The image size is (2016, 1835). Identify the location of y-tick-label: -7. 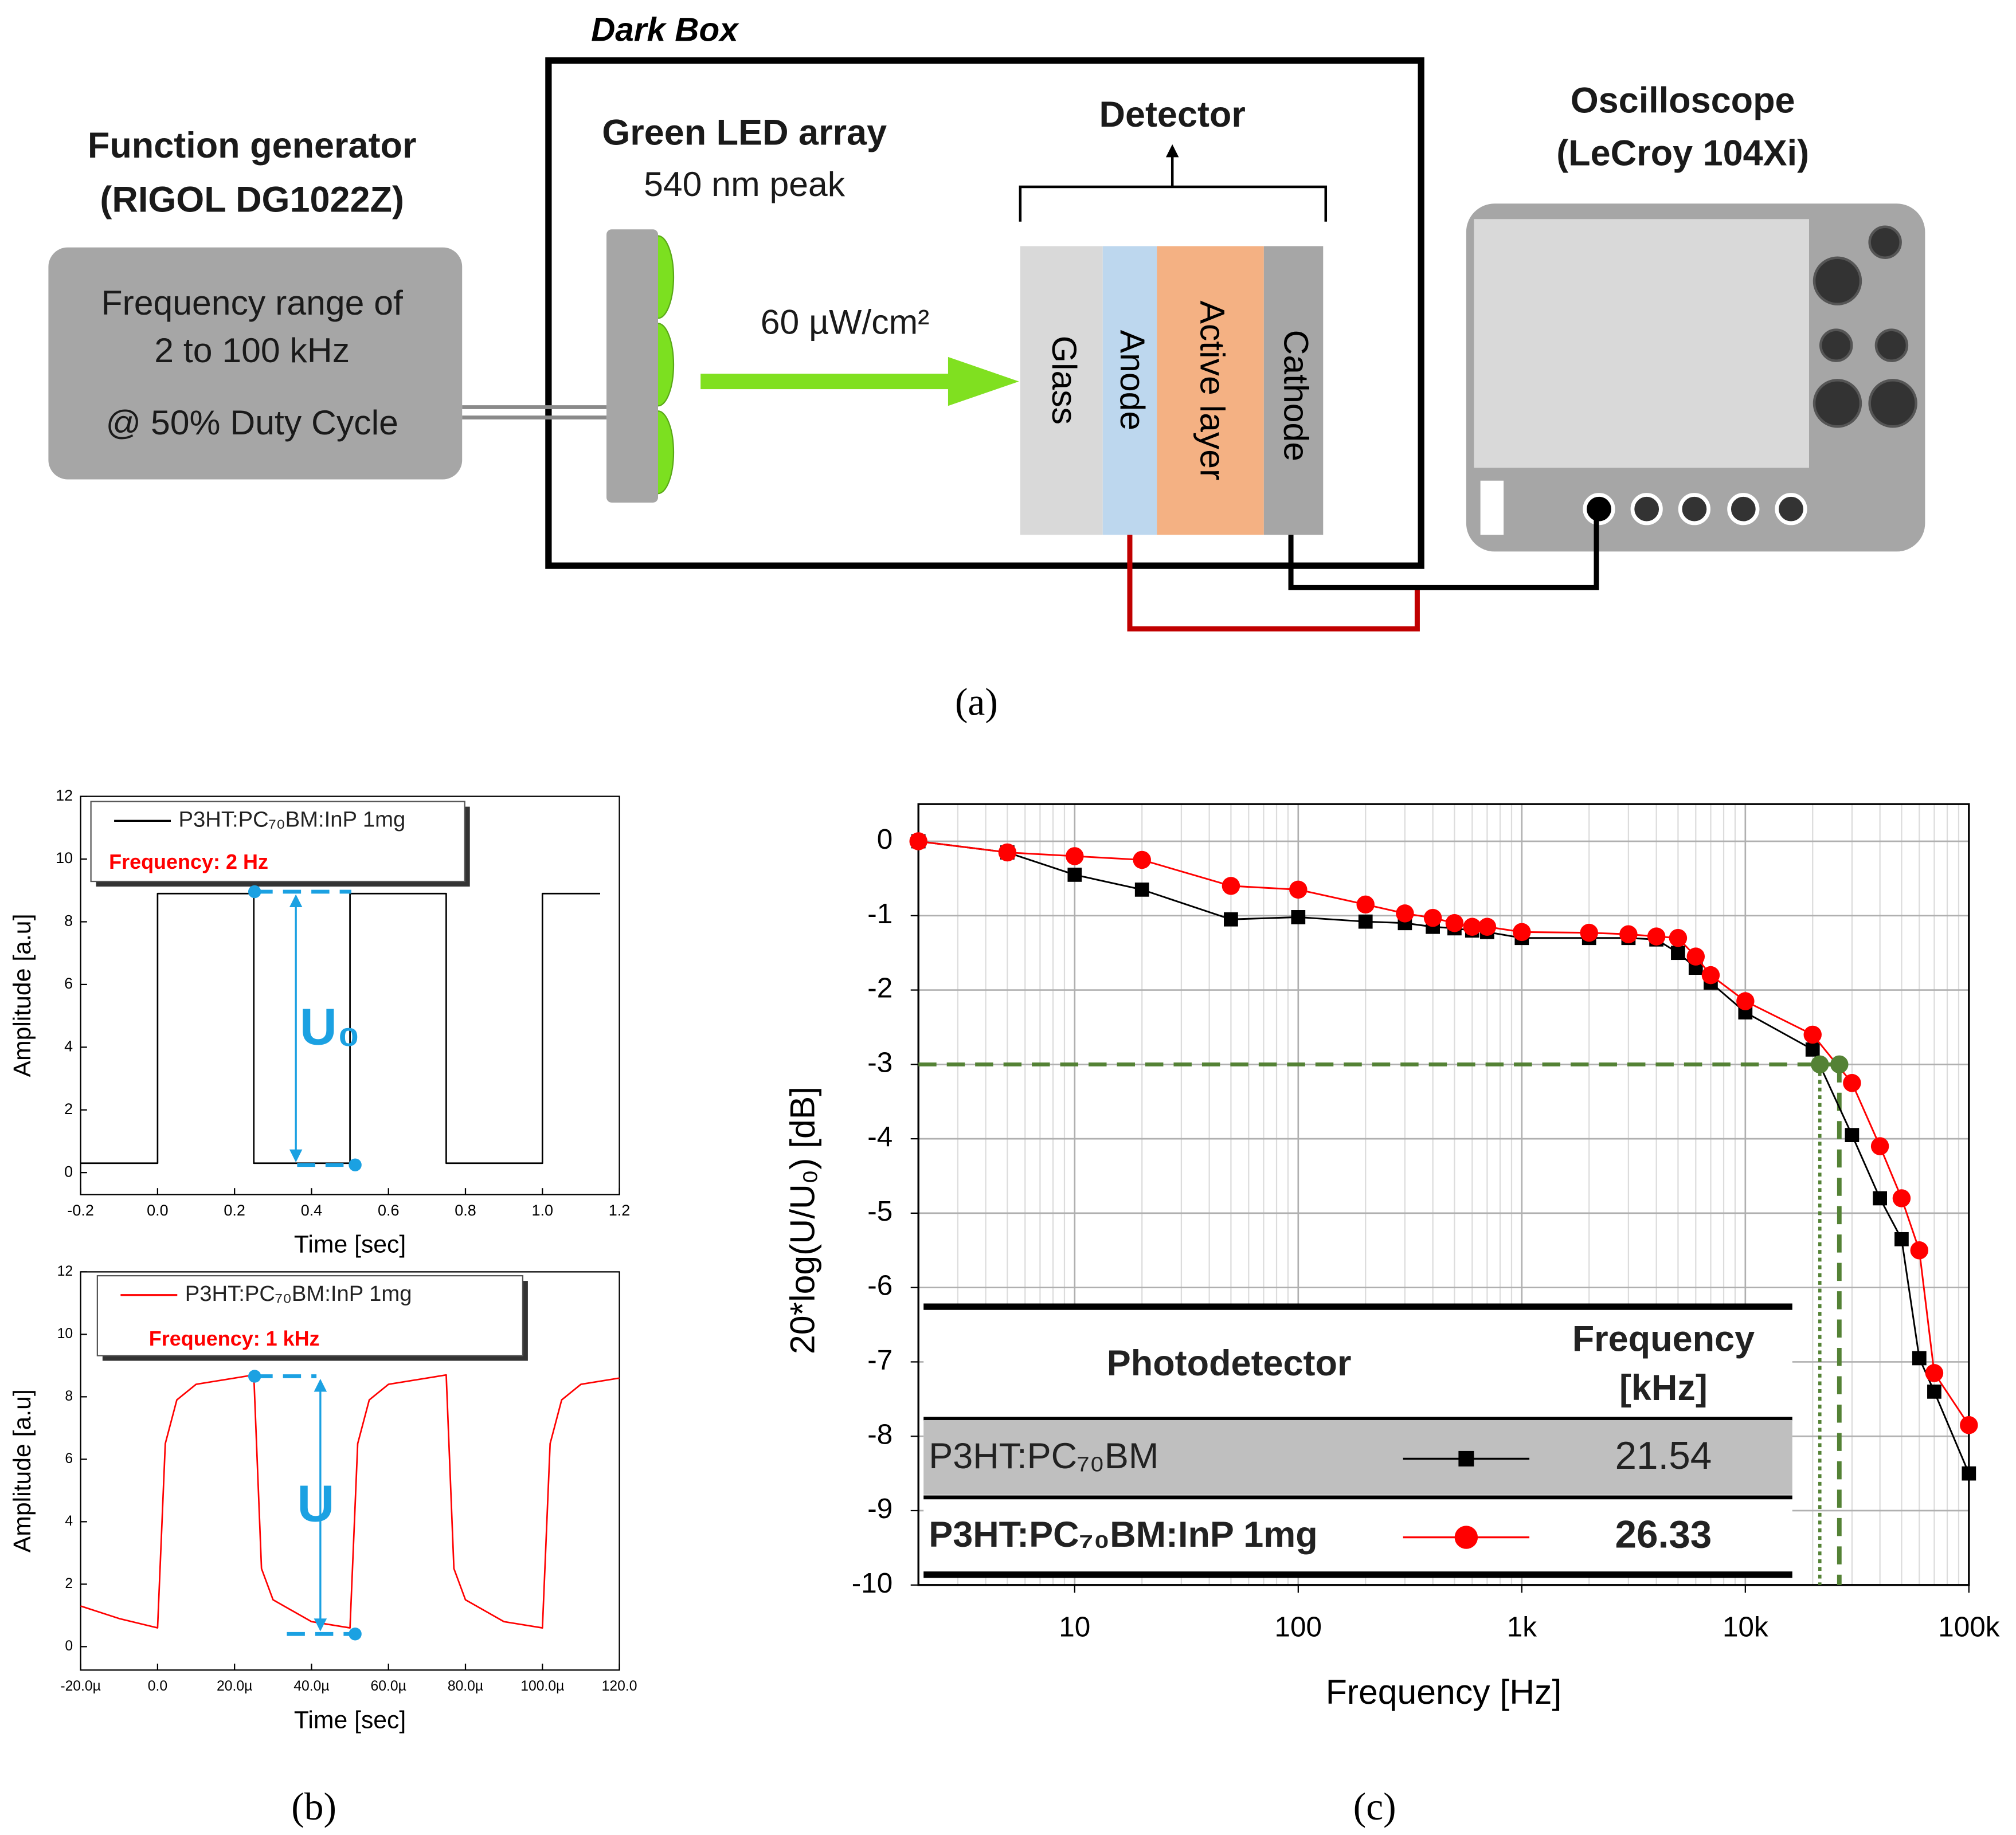
(879, 1360).